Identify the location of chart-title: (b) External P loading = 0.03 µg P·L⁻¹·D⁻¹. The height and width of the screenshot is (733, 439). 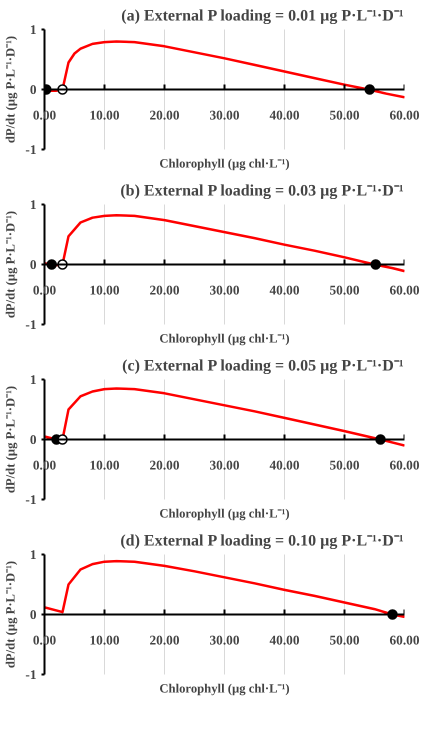
(262, 191).